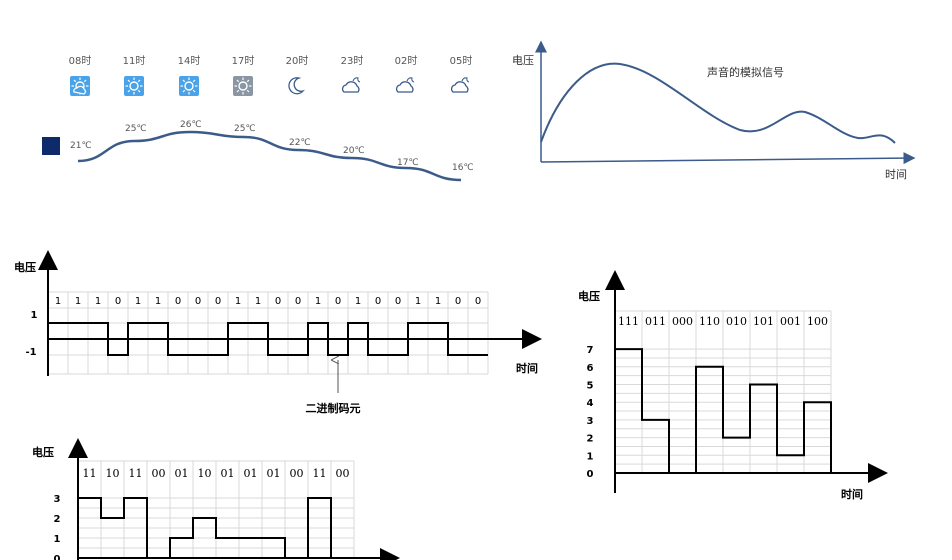 The image size is (952, 560). What do you see at coordinates (852, 494) in the screenshot?
I see `octal-x-label: 时间` at bounding box center [852, 494].